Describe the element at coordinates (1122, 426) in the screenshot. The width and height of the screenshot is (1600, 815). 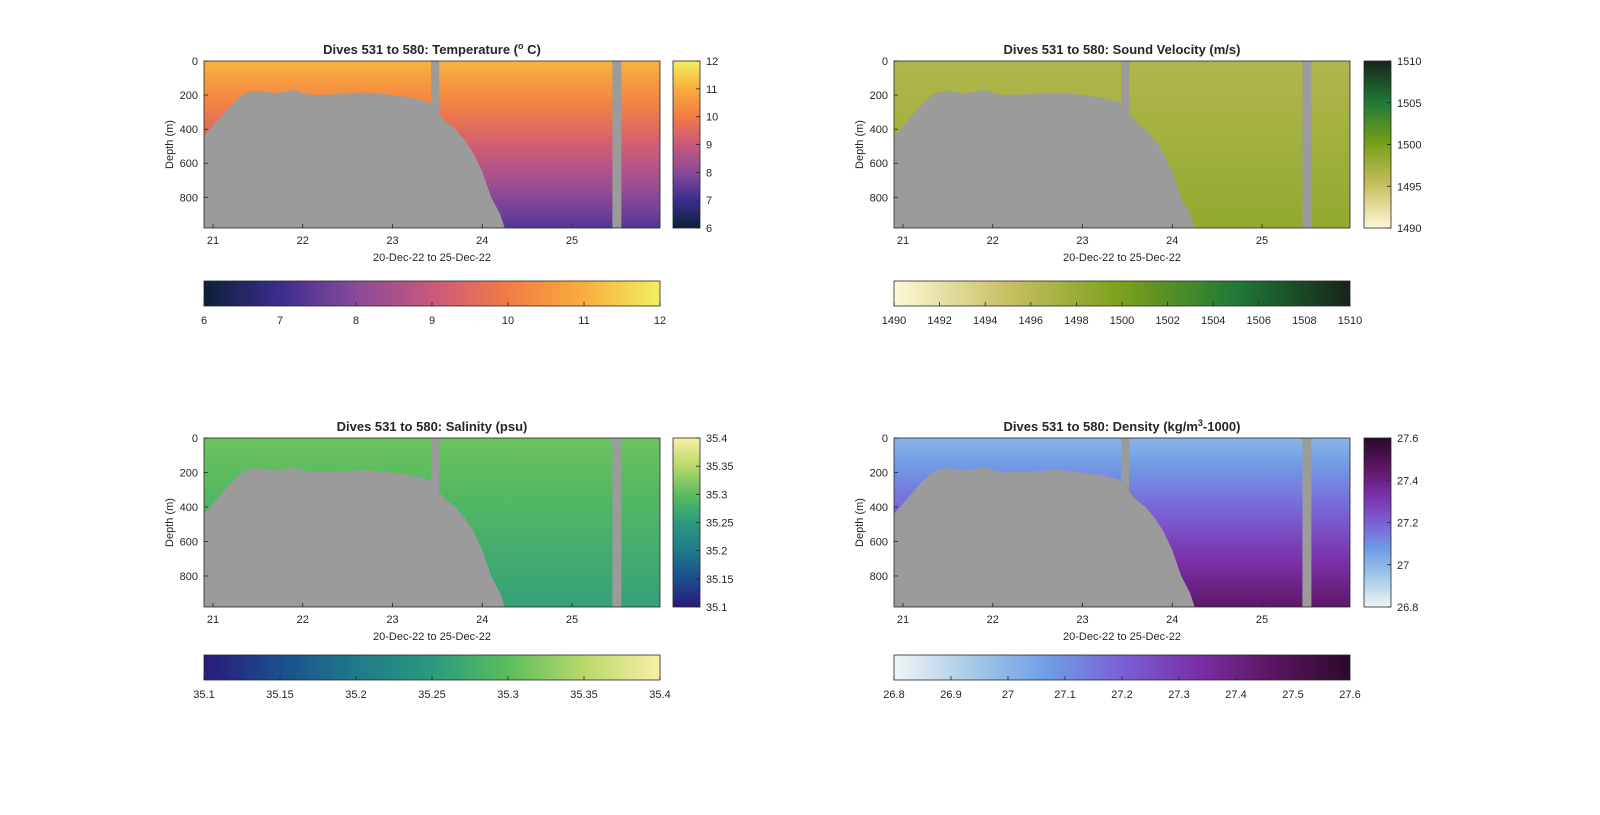
I see `chart-title: Dives 531 to 580: Density (kg/m3-1000)` at that location.